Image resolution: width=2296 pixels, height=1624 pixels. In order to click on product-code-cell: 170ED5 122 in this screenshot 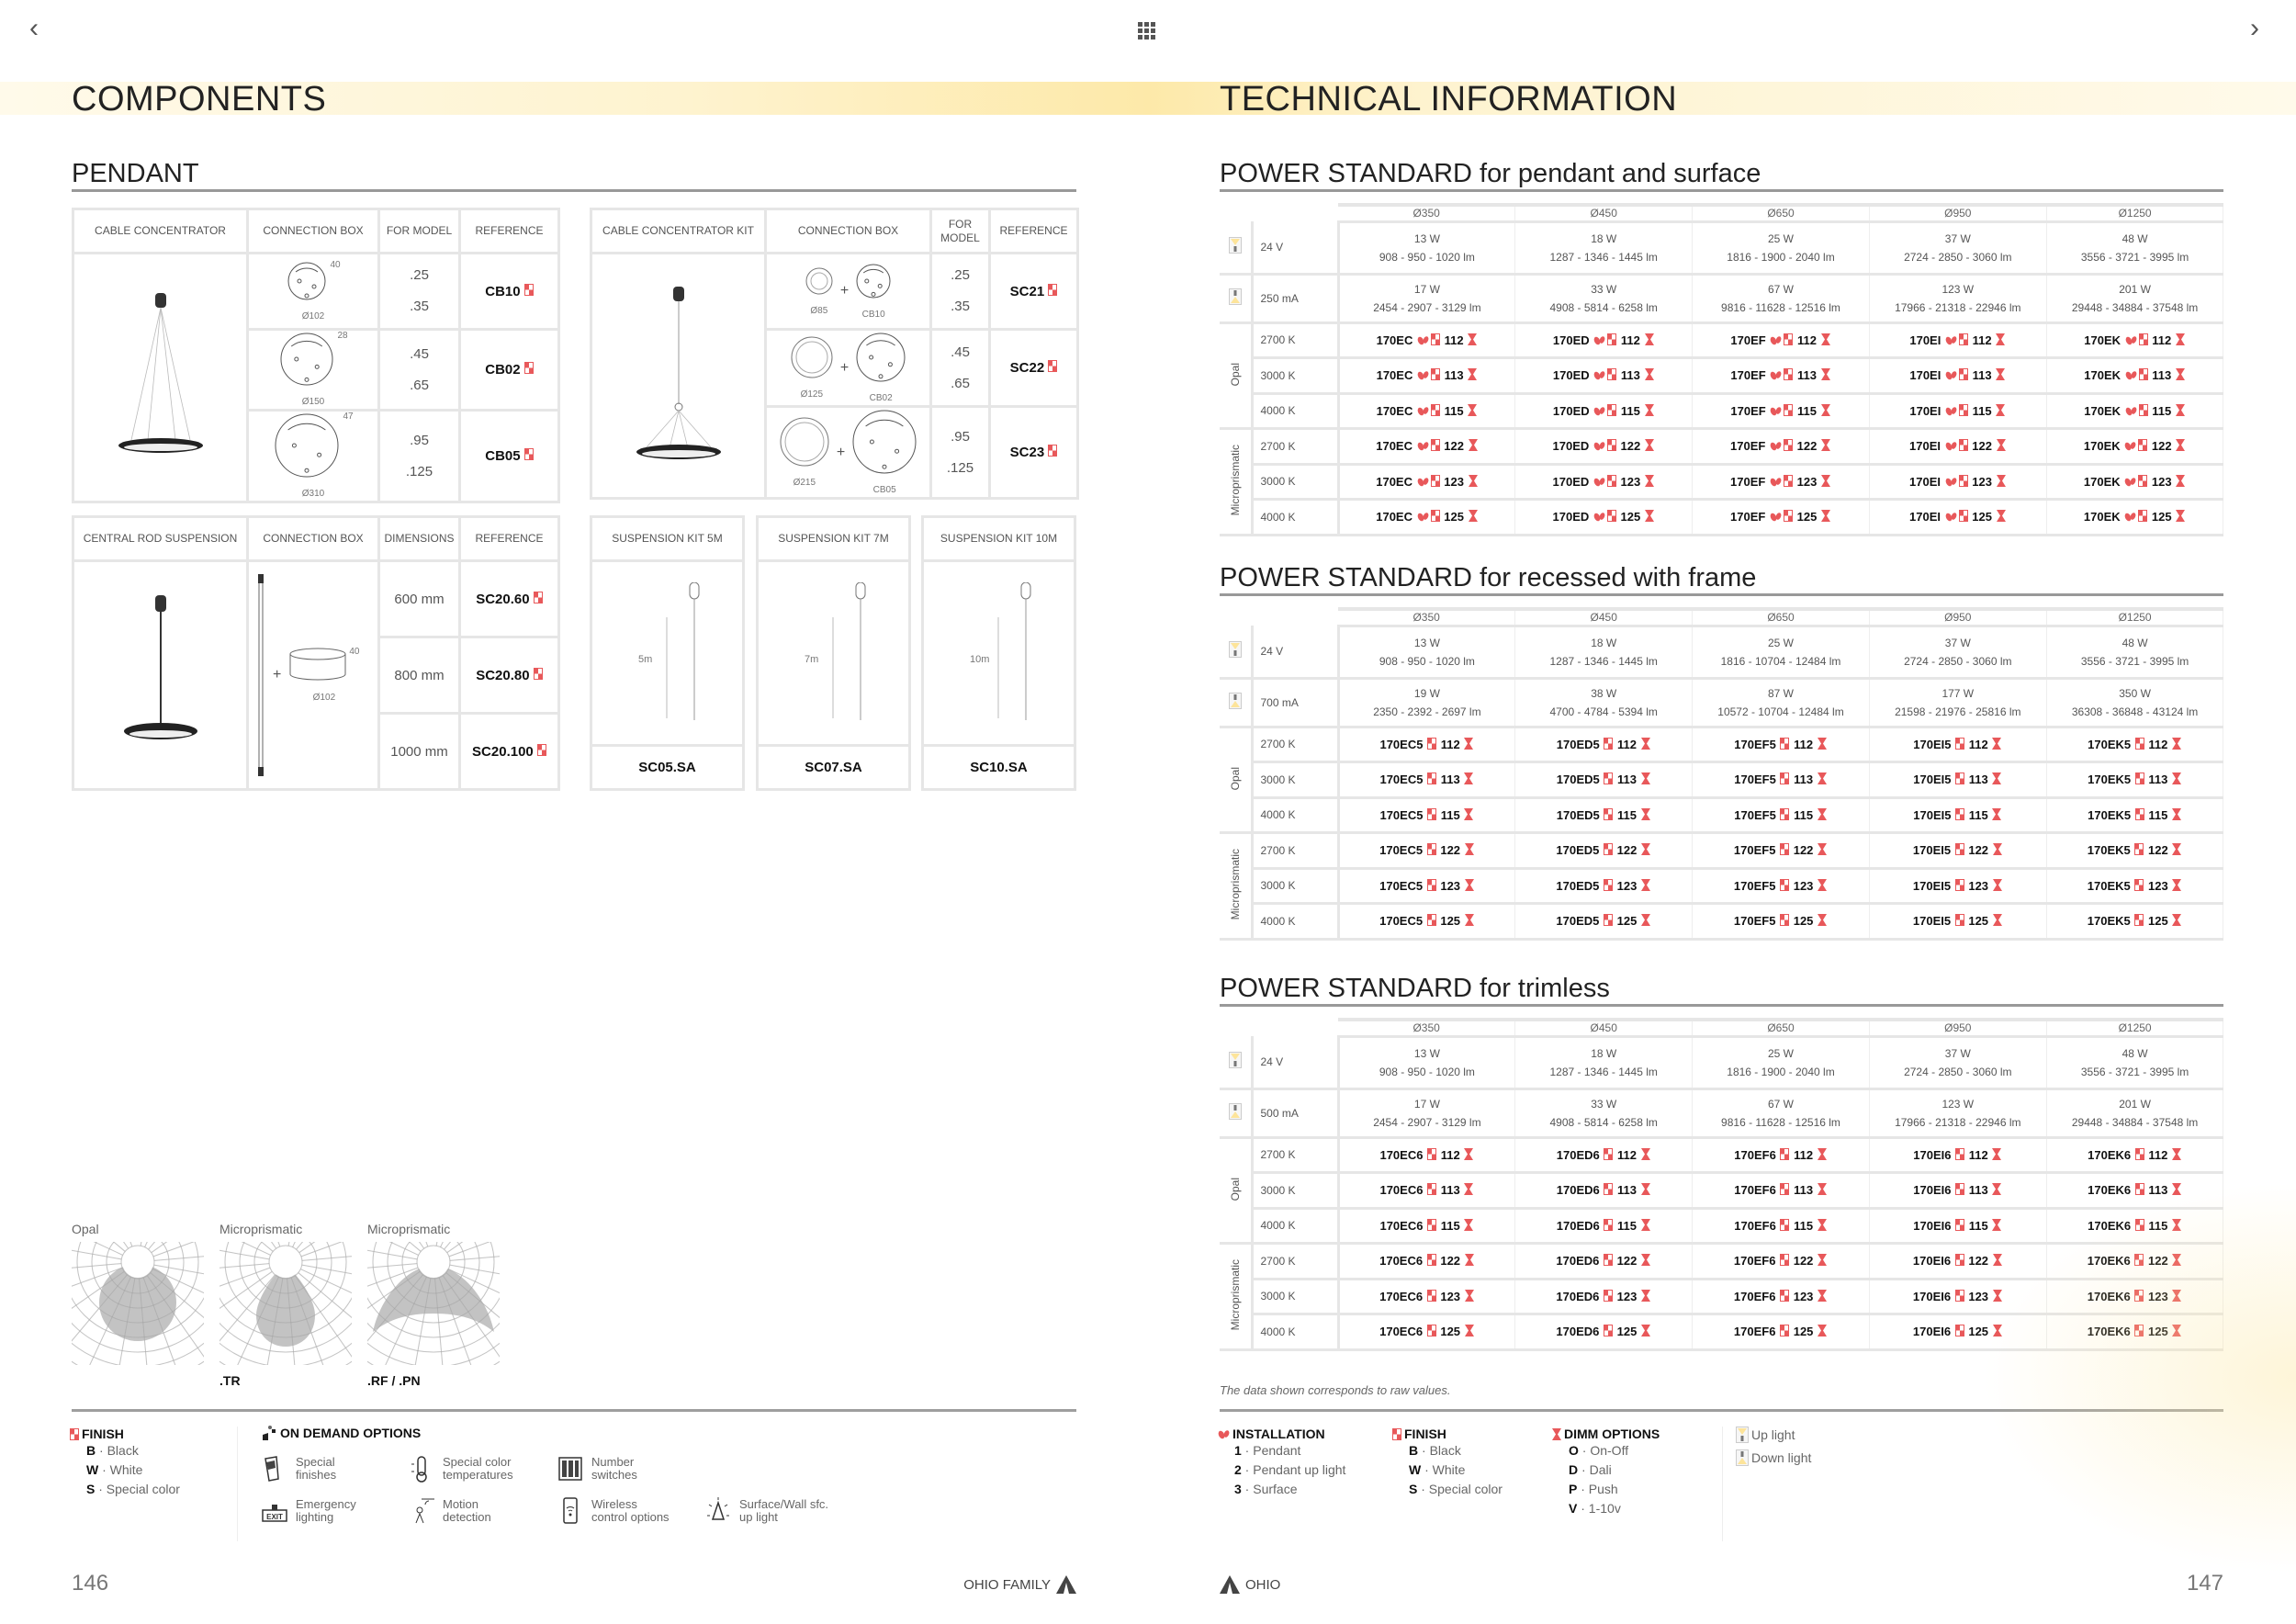, I will do `click(1604, 851)`.